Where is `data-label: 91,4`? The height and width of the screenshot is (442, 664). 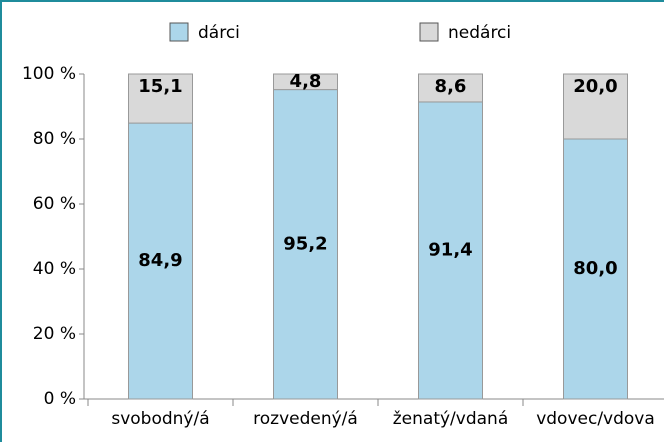
data-label: 91,4 is located at coordinates (450, 249).